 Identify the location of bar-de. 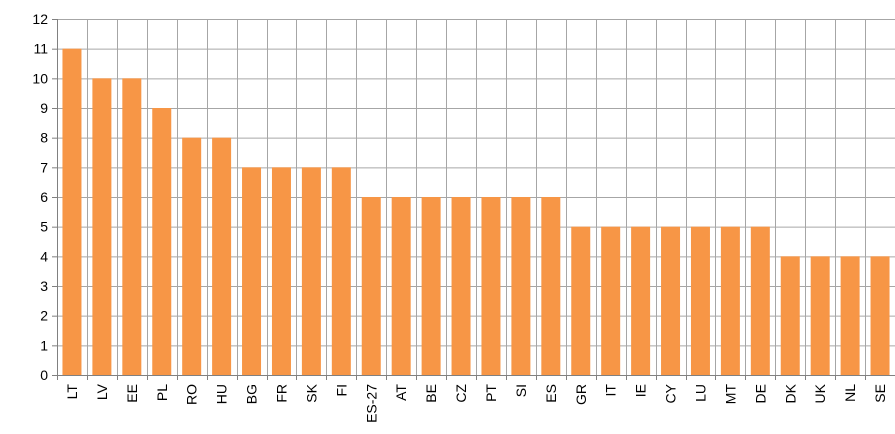
(760, 300).